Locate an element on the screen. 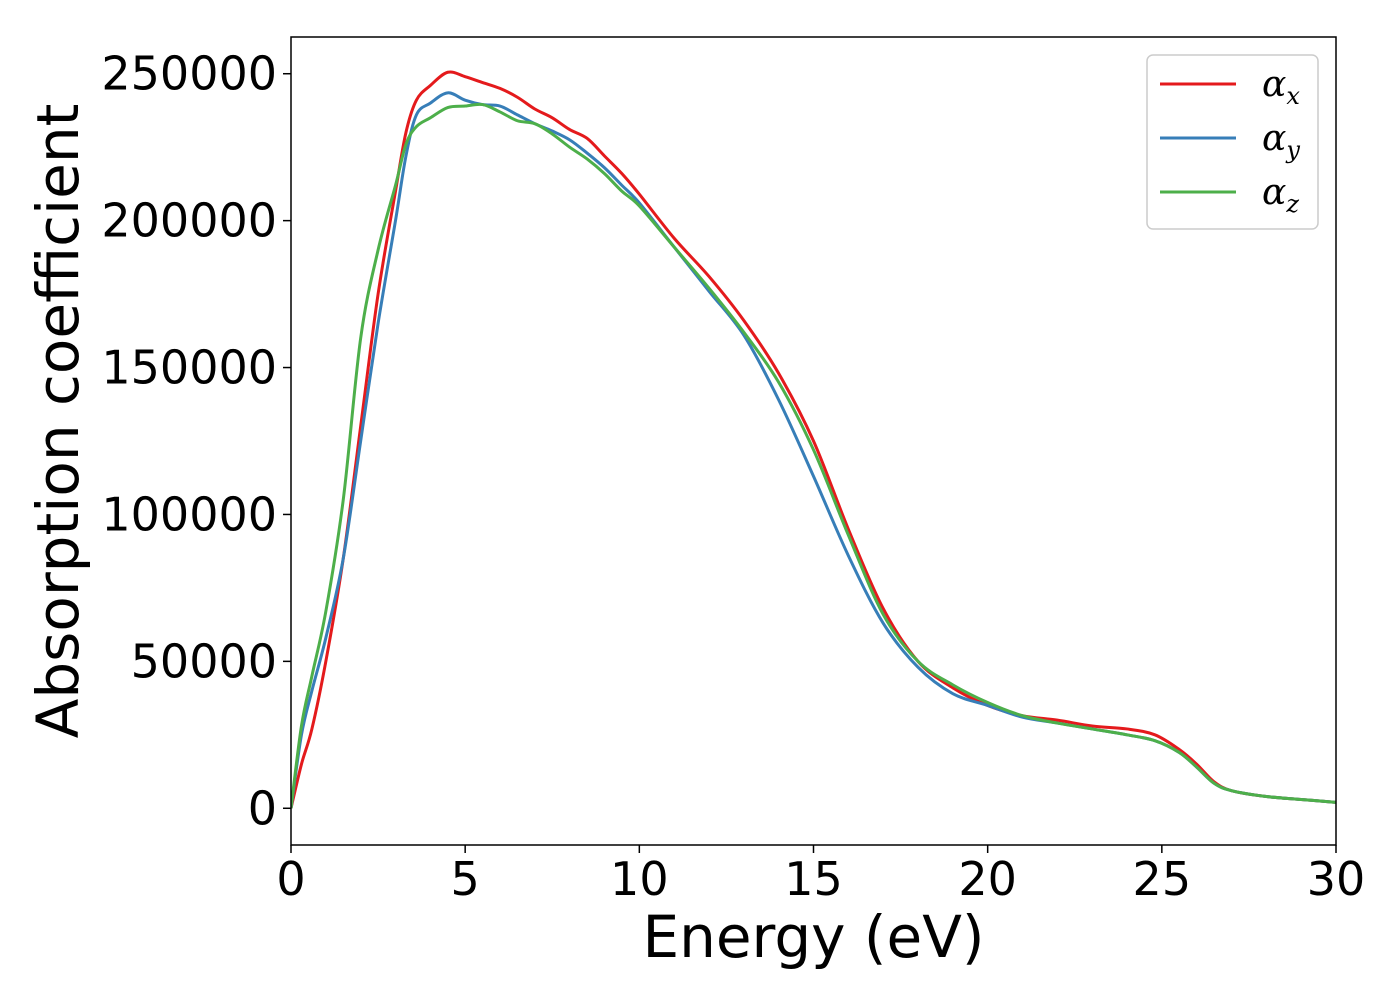 This screenshot has width=1400, height=1000. legend-subscript: z is located at coordinates (1292, 204).